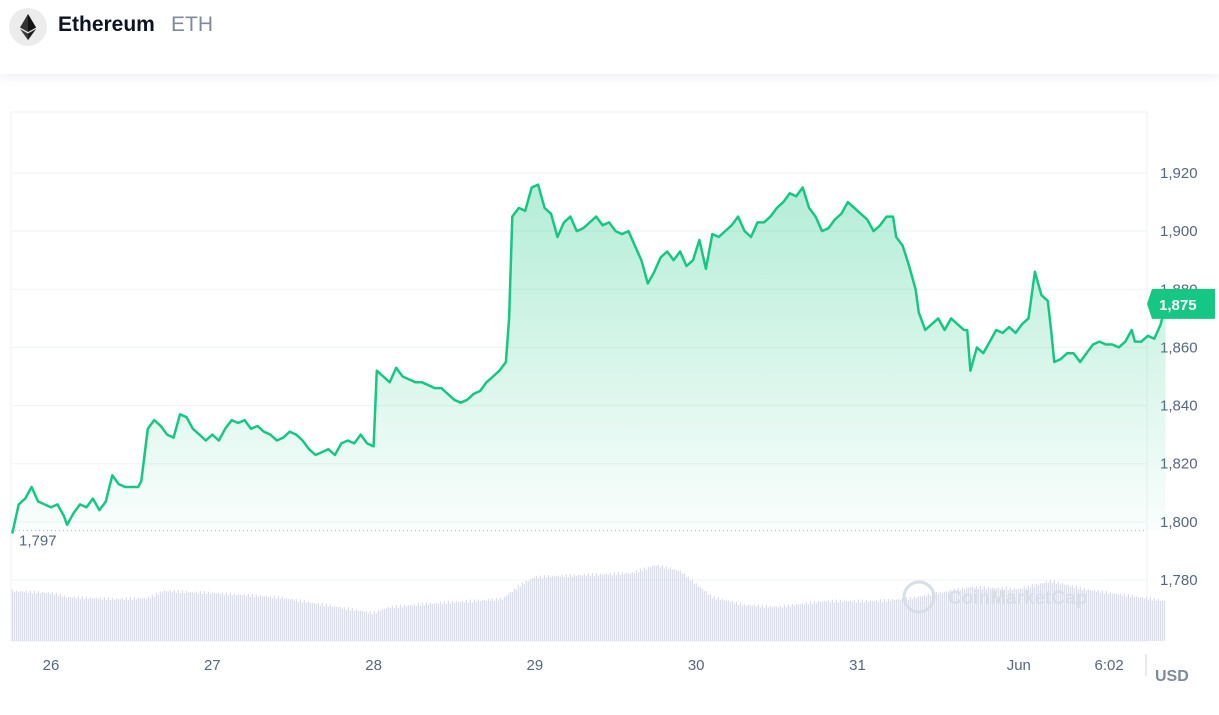 Image resolution: width=1219 pixels, height=715 pixels. Describe the element at coordinates (373, 665) in the screenshot. I see `x-tick-label: 28` at that location.